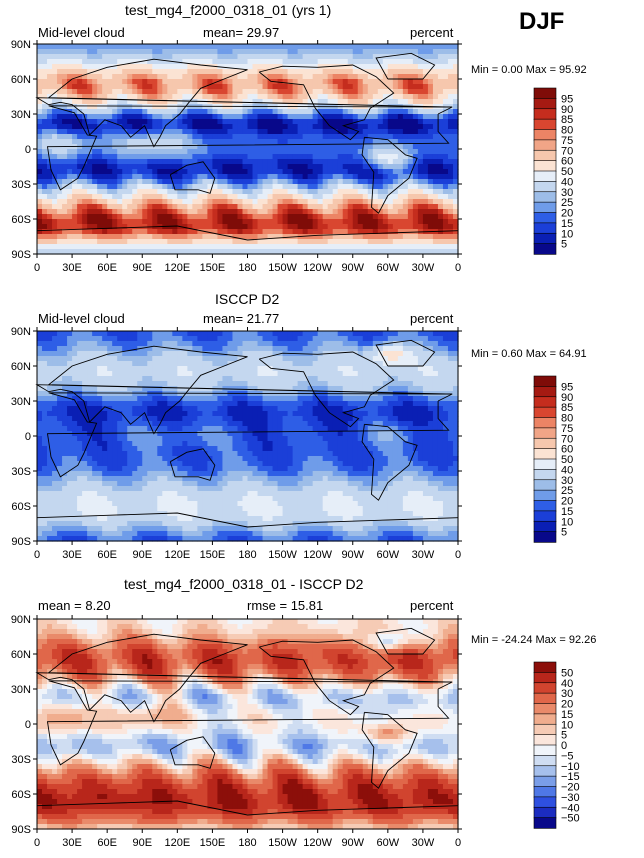 The width and height of the screenshot is (644, 858). I want to click on panel-2-minmax: Min = 0.60 Max = 64.91, so click(529, 354).